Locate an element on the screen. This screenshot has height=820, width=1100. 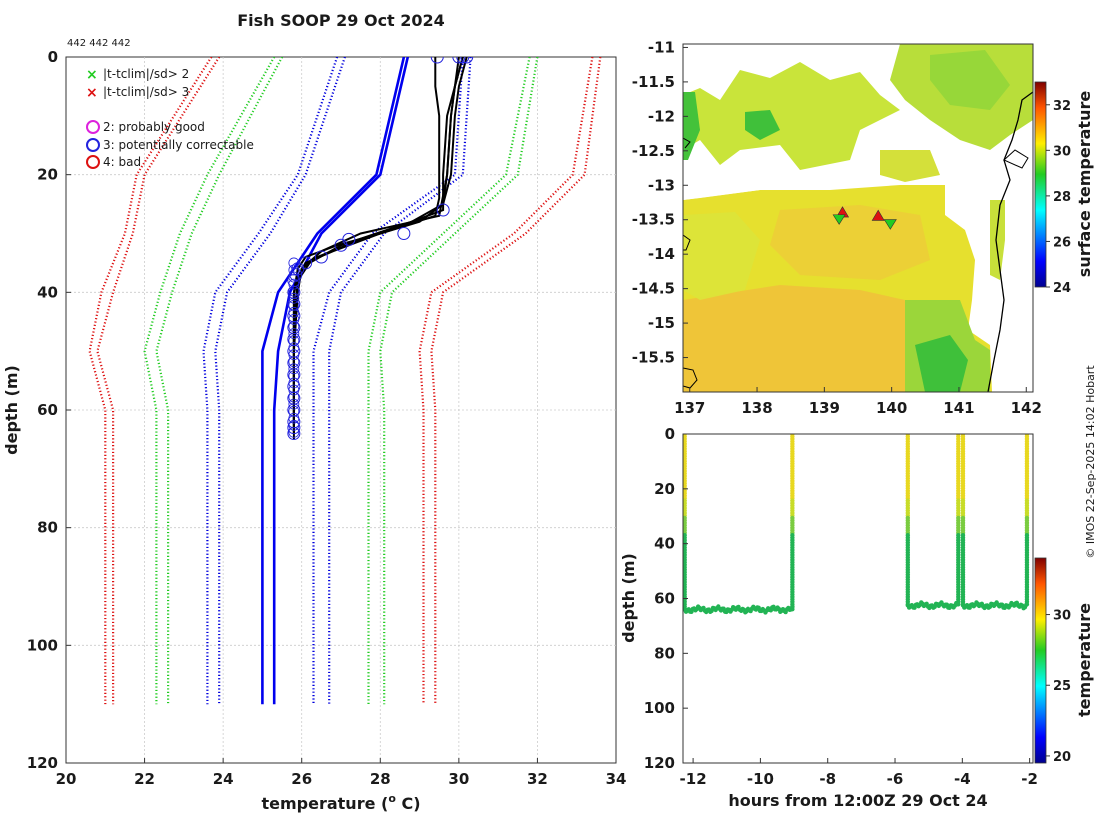
ts-ytick-label: 60 is located at coordinates (664, 599).